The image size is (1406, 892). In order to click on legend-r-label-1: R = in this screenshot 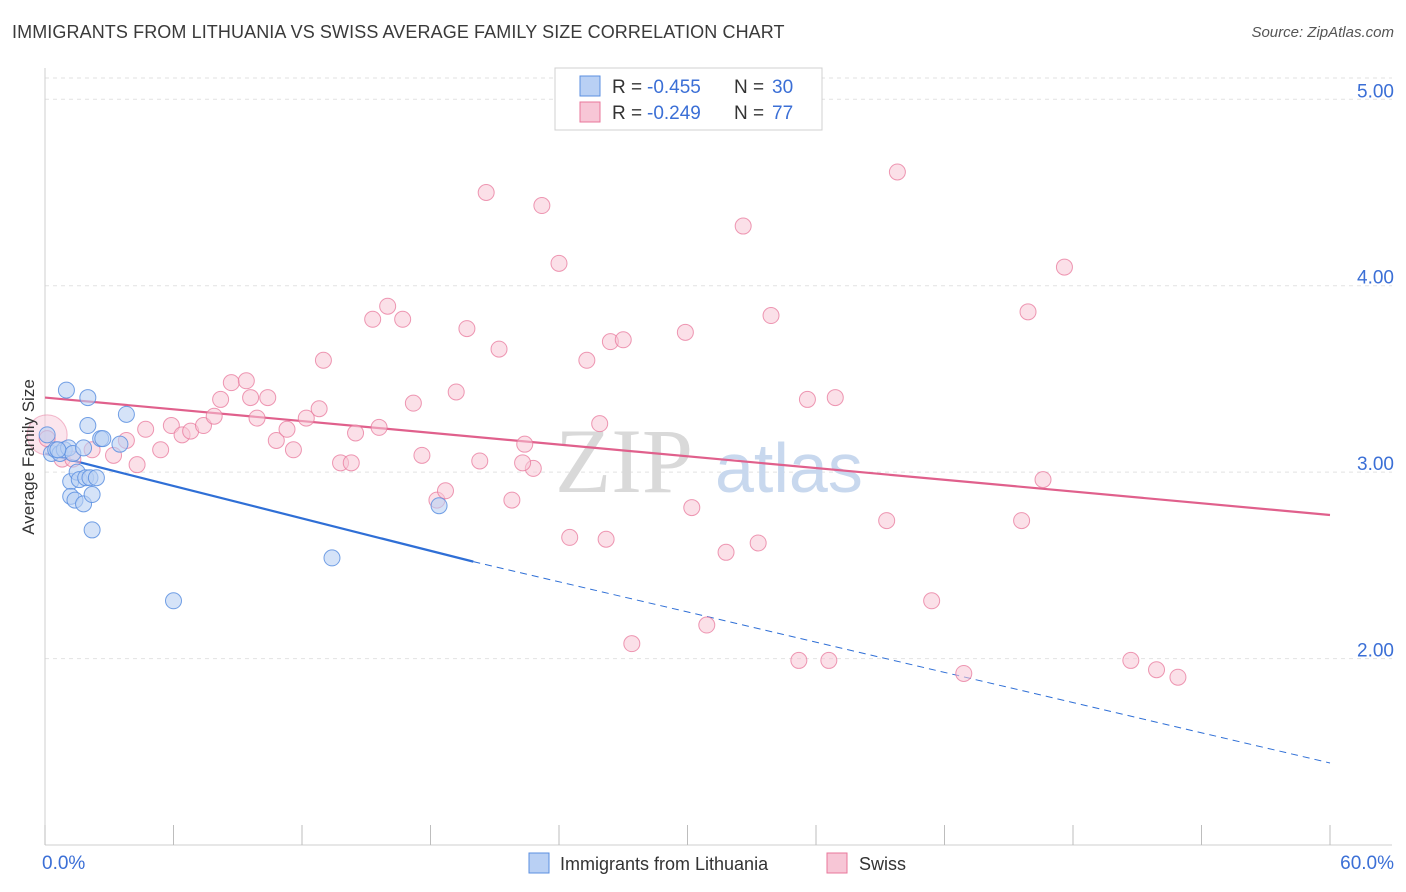, I will do `click(627, 87)`.